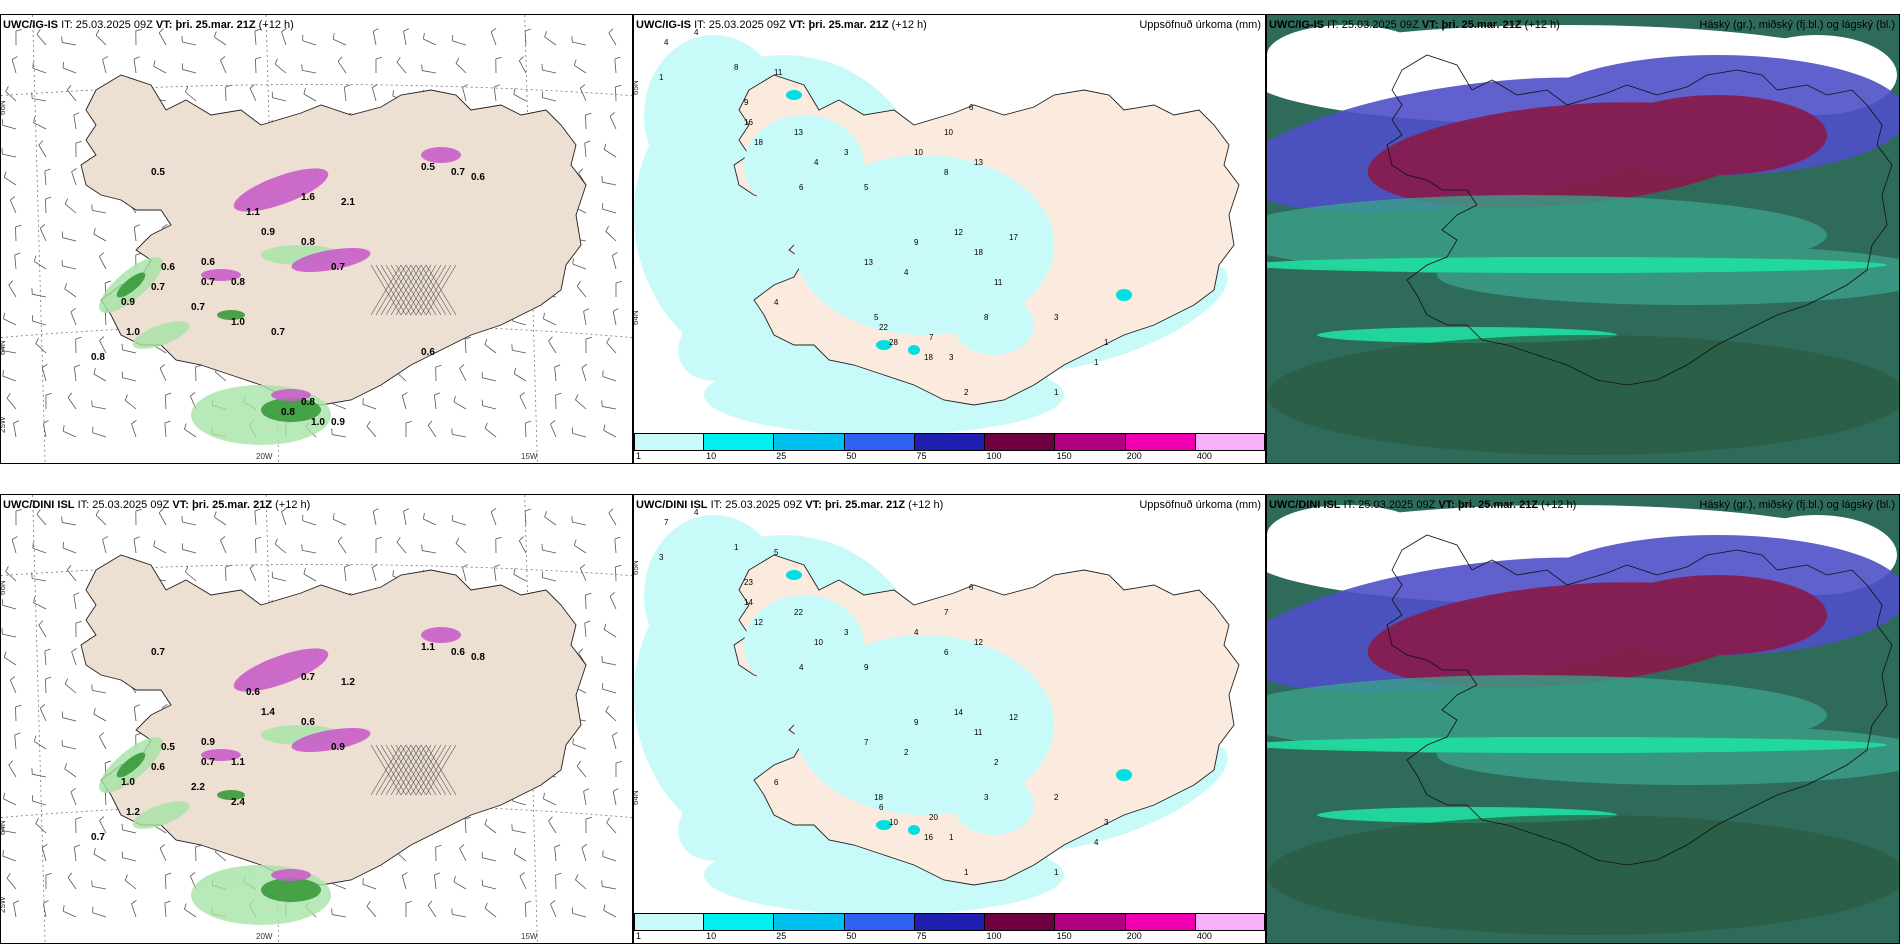 Image resolution: width=1900 pixels, height=950 pixels. Describe the element at coordinates (978, 162) in the screenshot. I see `precip-amount-label: 13` at that location.